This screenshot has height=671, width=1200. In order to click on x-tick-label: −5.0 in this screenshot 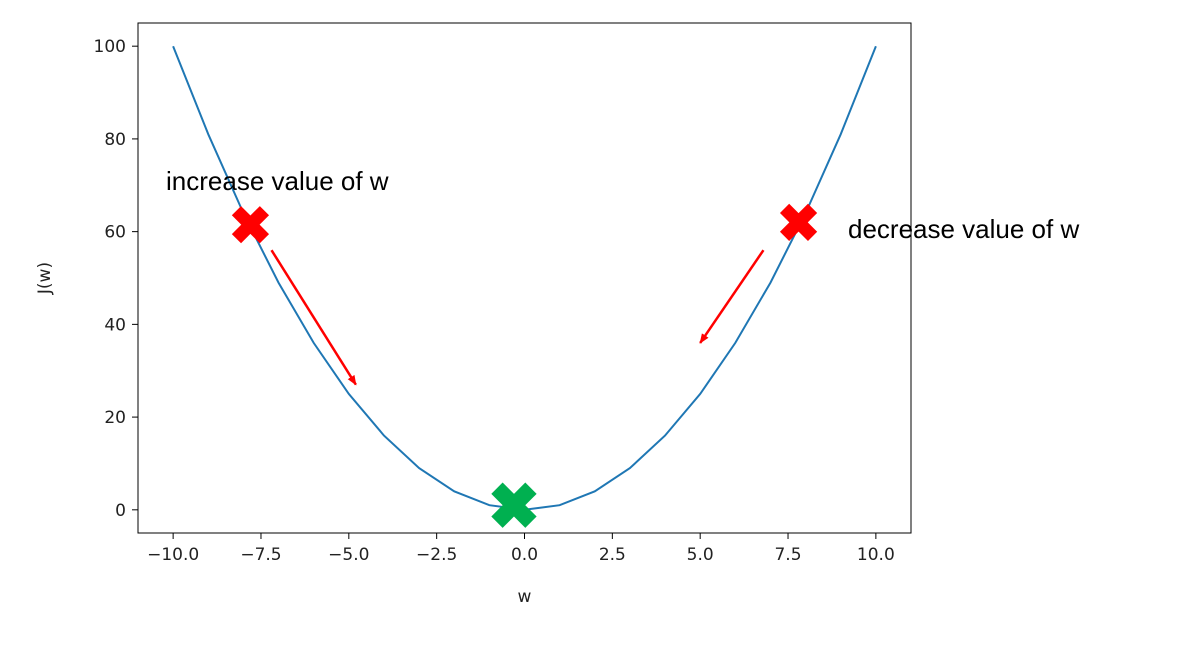, I will do `click(348, 555)`.